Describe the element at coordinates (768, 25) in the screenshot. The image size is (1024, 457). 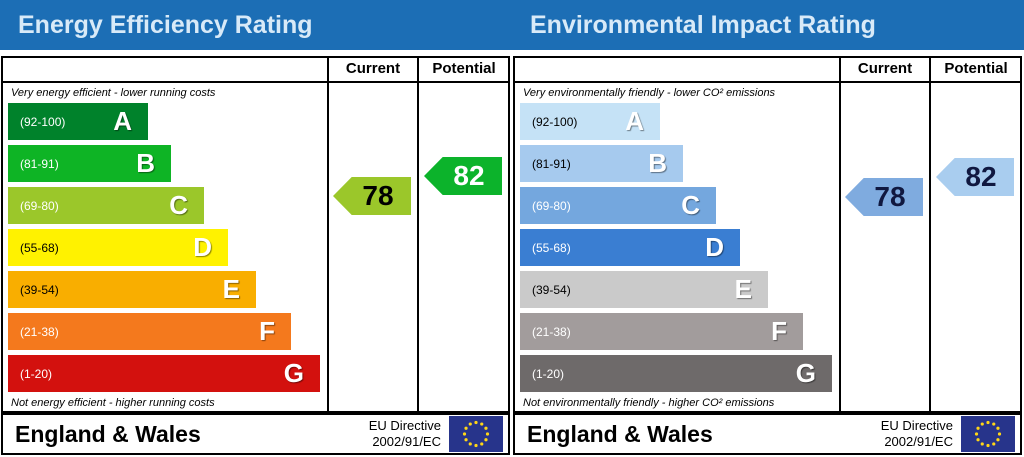
I see `panel-title: Environmental Impact Rating` at that location.